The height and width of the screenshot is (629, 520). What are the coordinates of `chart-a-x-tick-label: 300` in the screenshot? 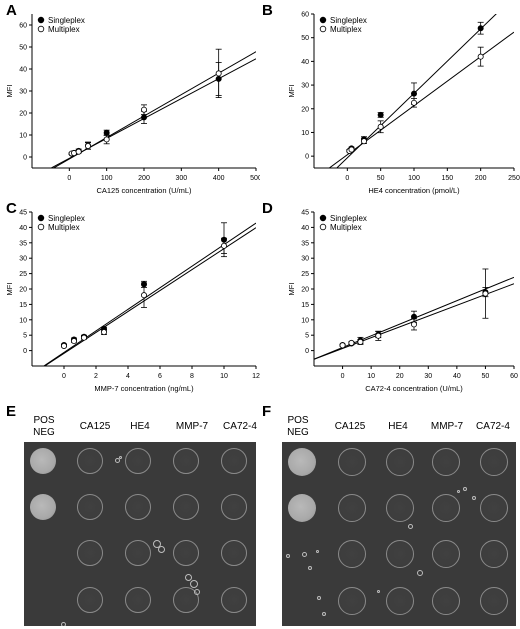 It's located at (181, 178).